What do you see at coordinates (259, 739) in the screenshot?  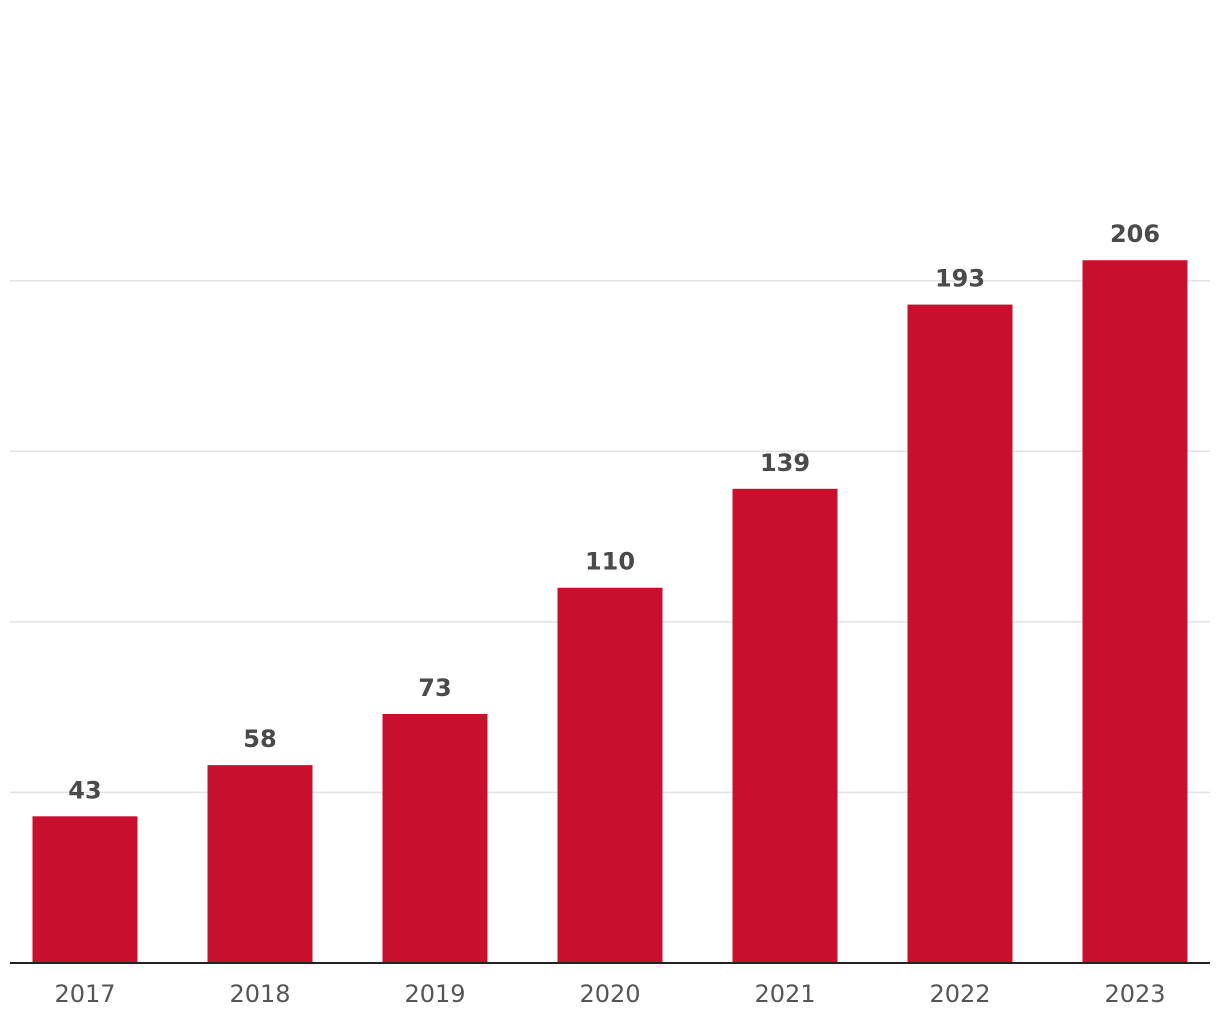 I see `value-label-2018: 58` at bounding box center [259, 739].